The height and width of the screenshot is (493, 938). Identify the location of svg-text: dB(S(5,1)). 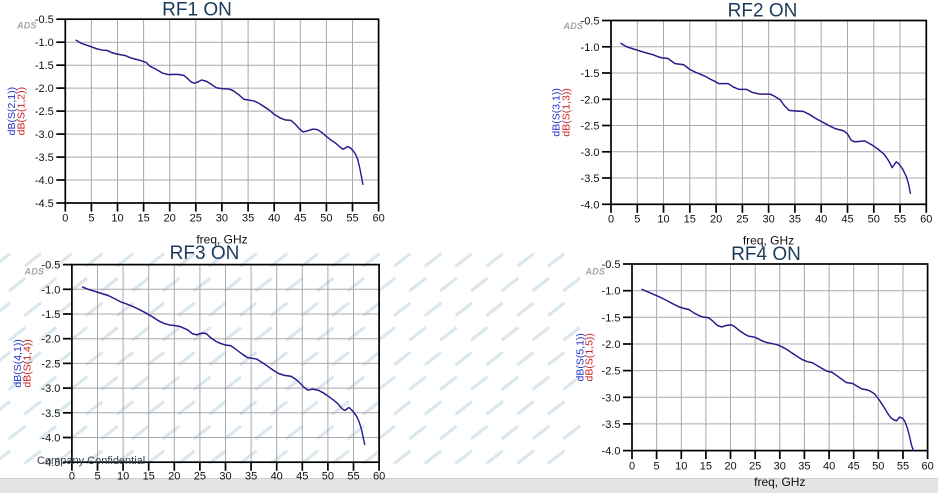
(581, 357).